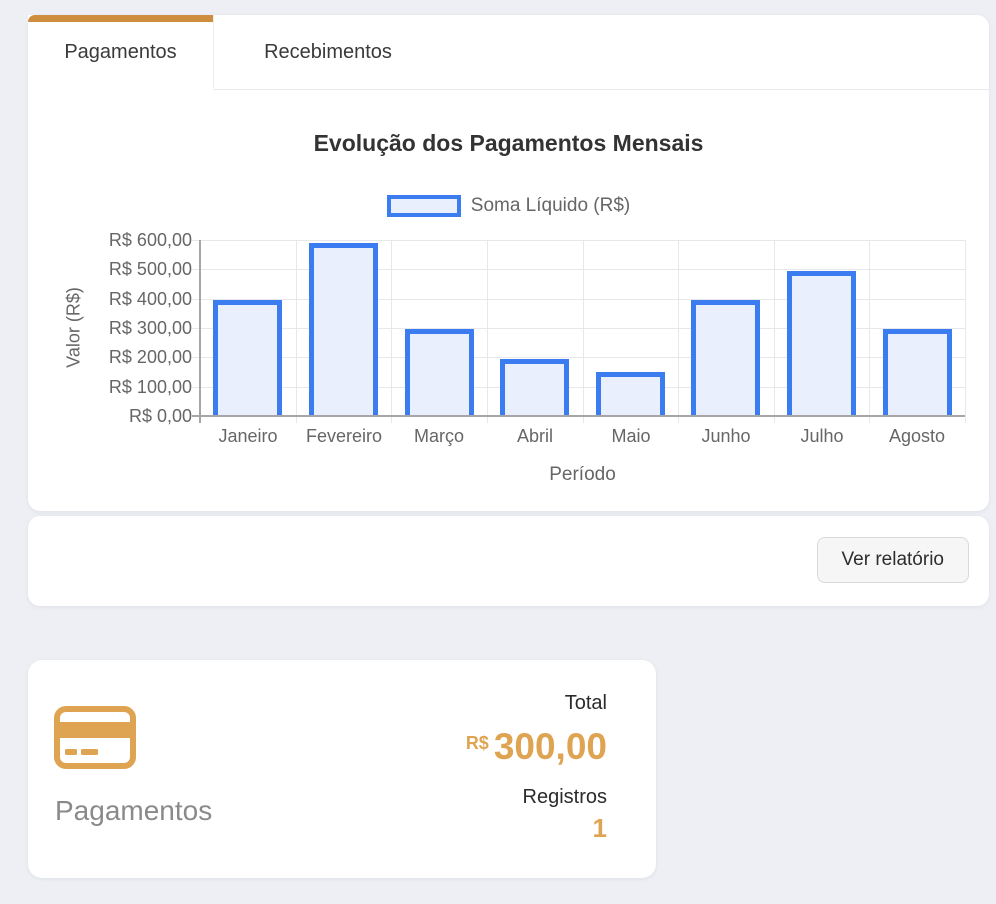  Describe the element at coordinates (578, 416) in the screenshot. I see `x-axis-line` at that location.